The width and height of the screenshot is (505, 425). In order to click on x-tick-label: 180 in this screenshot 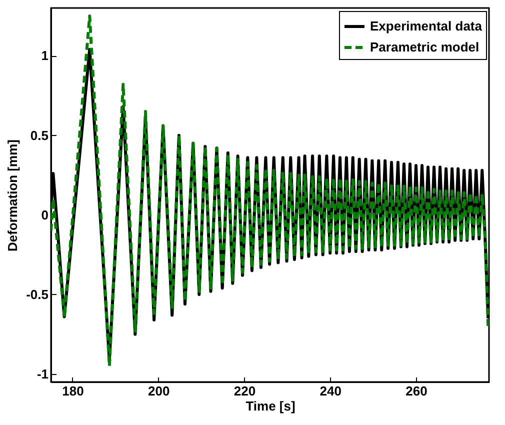, I will do `click(73, 391)`.